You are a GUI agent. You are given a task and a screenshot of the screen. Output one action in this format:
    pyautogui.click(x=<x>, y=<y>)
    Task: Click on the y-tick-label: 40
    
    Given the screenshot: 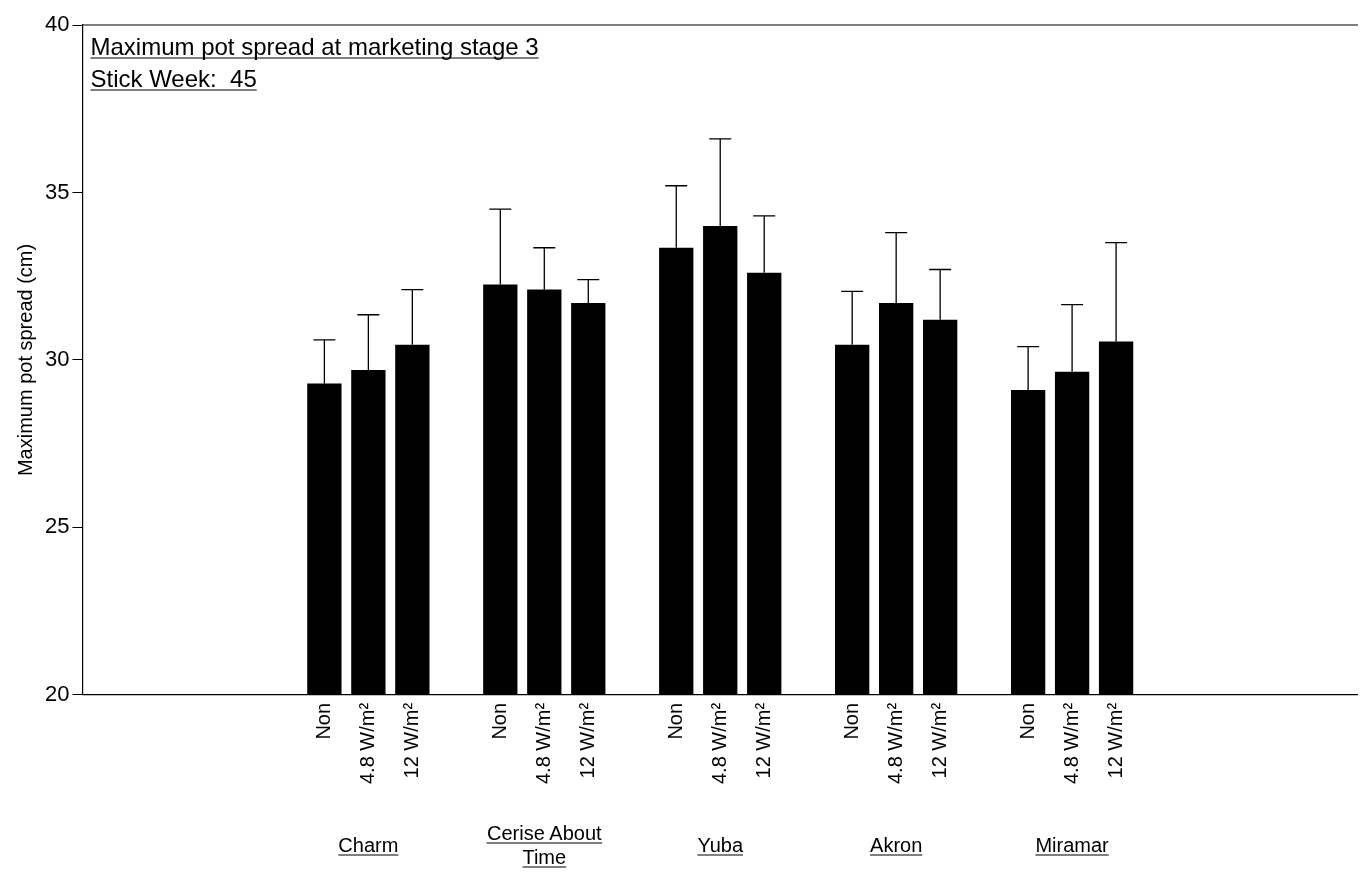 What is the action you would take?
    pyautogui.click(x=57, y=24)
    